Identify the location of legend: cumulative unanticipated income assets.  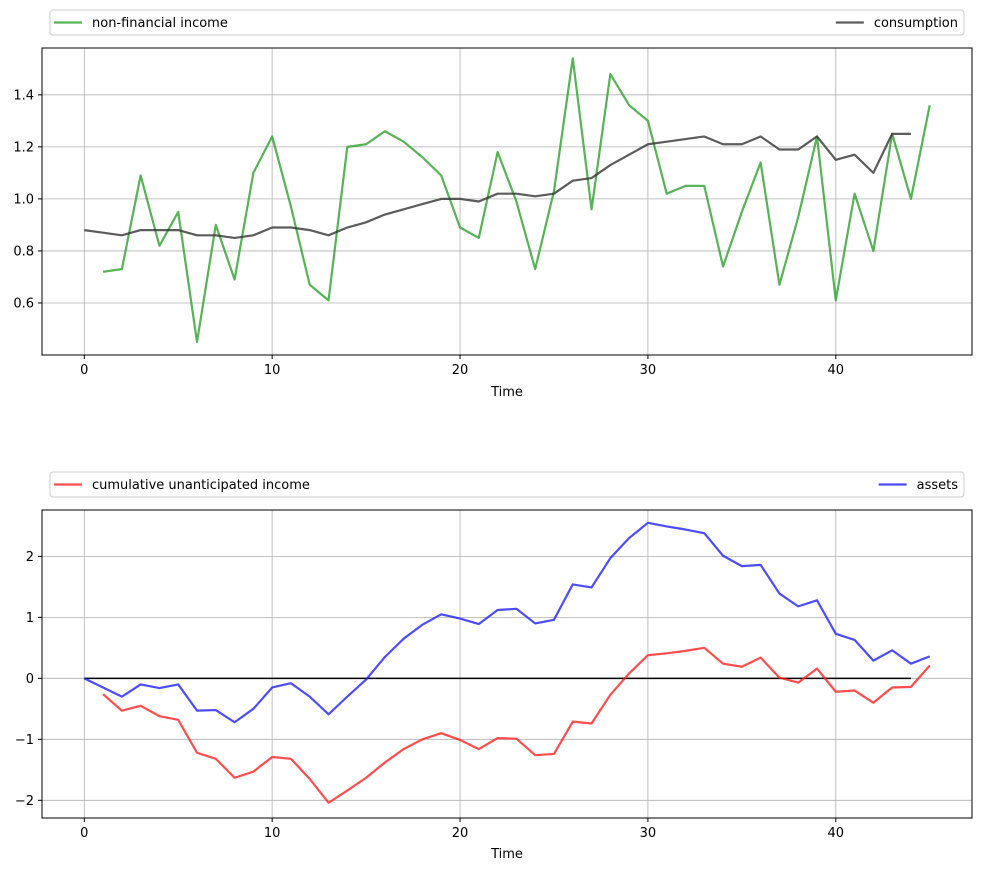
(507, 484).